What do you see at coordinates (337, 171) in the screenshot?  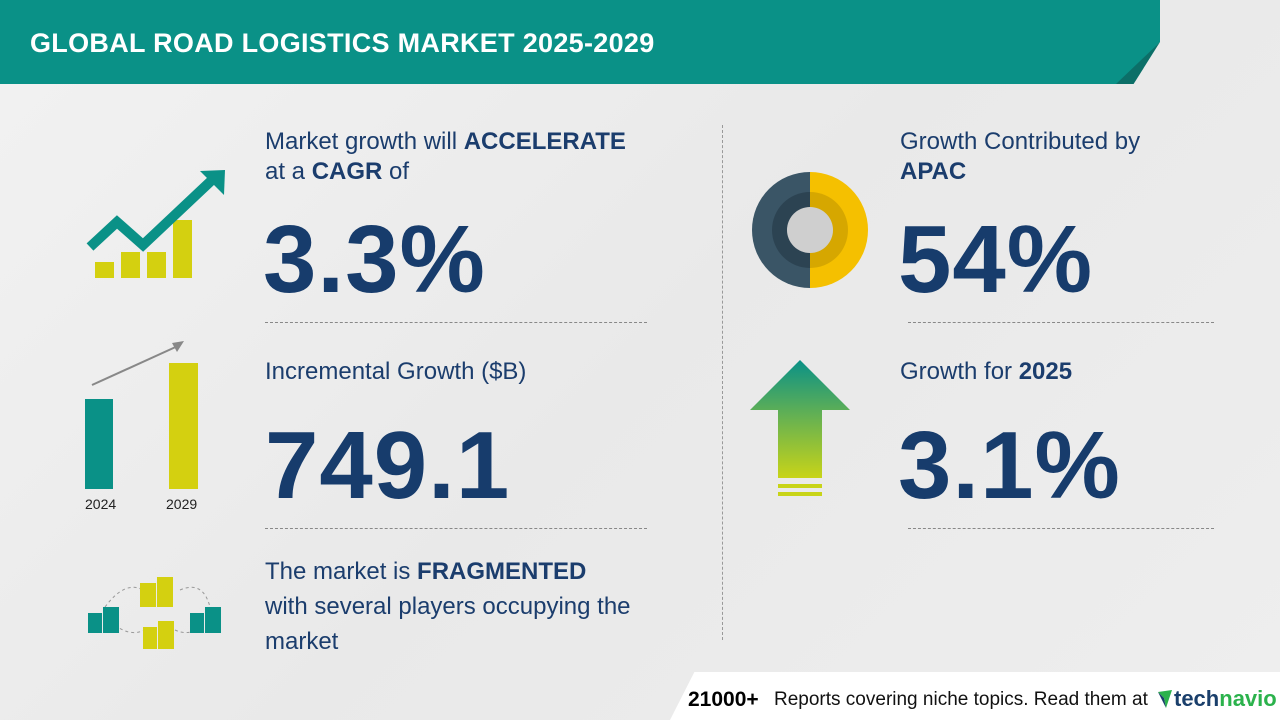 I see `cagr-line2: at a CAGR of` at bounding box center [337, 171].